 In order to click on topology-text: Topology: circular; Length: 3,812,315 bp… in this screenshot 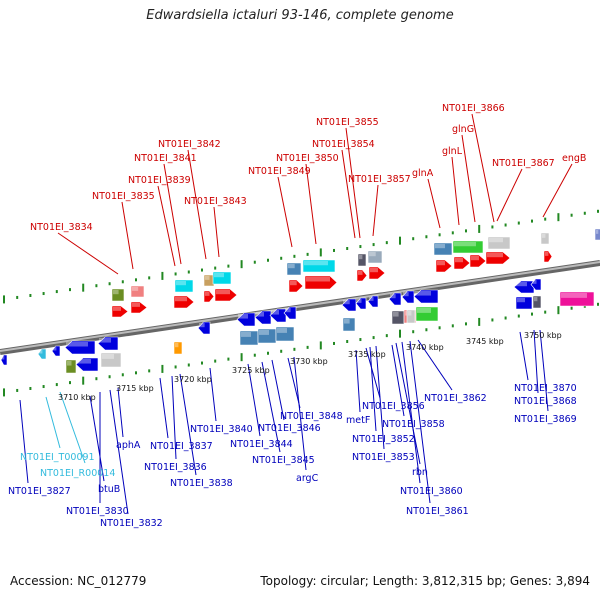, I will do `click(425, 581)`.